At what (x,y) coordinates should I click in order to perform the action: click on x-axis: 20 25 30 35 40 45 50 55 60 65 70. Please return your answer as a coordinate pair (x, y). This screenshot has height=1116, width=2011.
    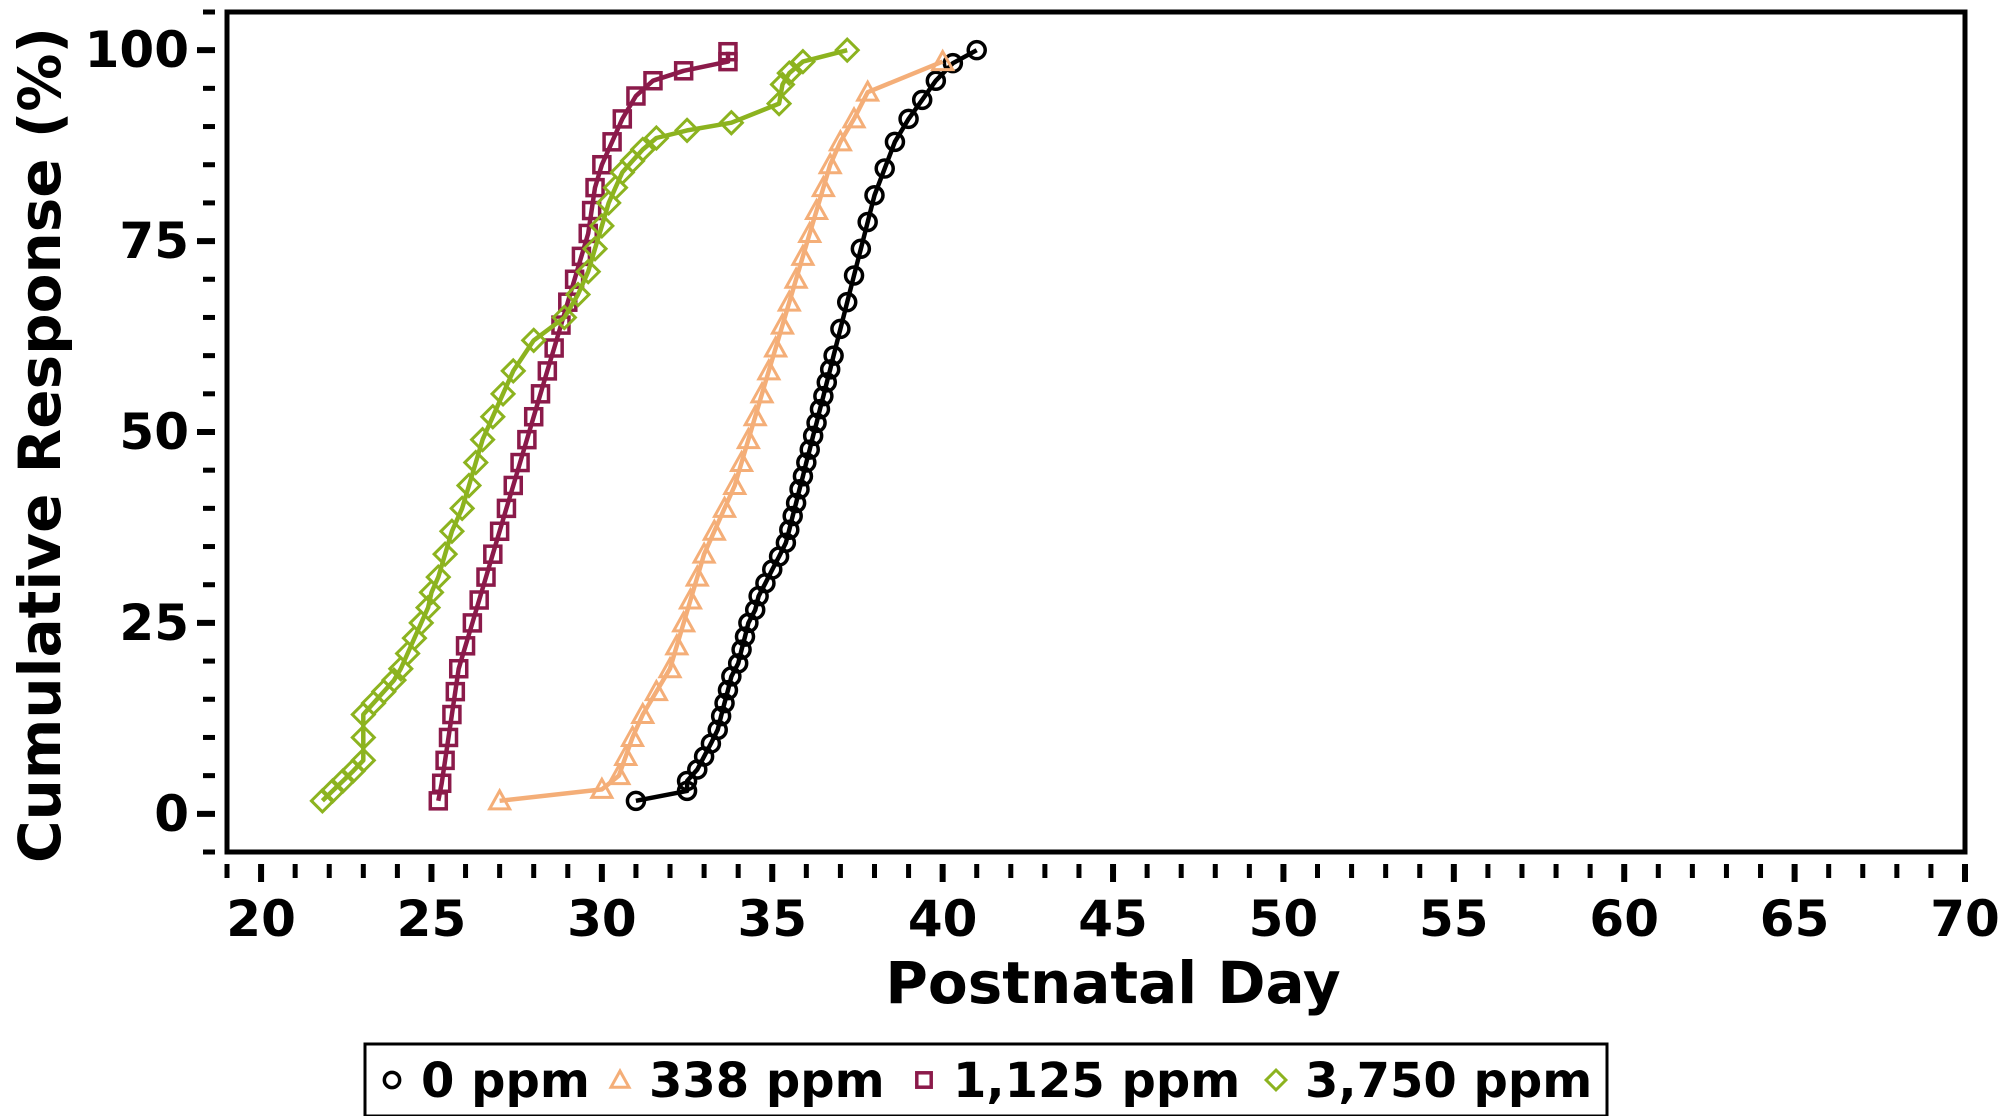
    Looking at the image, I should click on (1112, 906).